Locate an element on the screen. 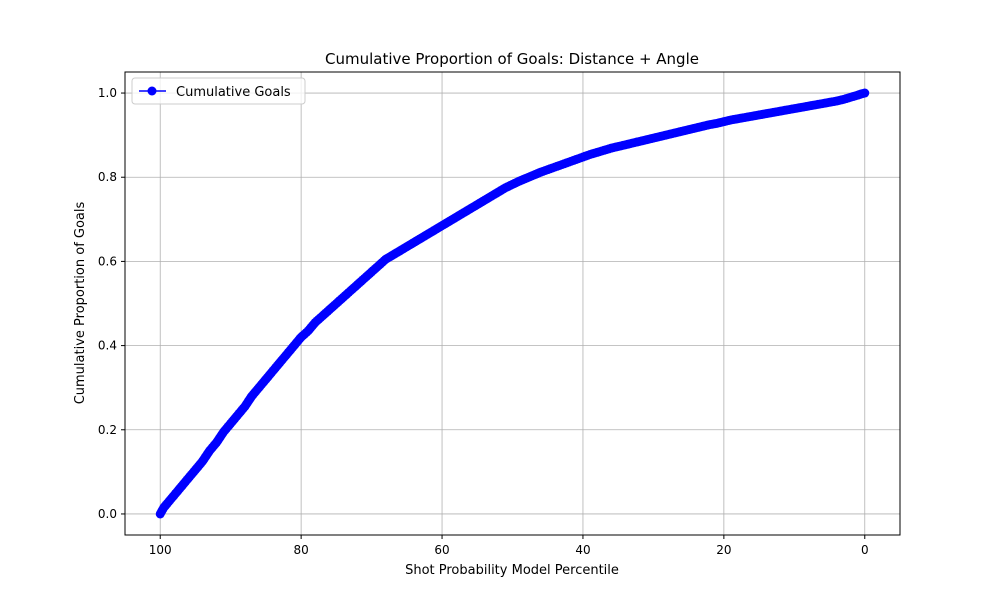 The width and height of the screenshot is (1000, 600). x-axis-label: Shot Probability Model Percentile is located at coordinates (512, 570).